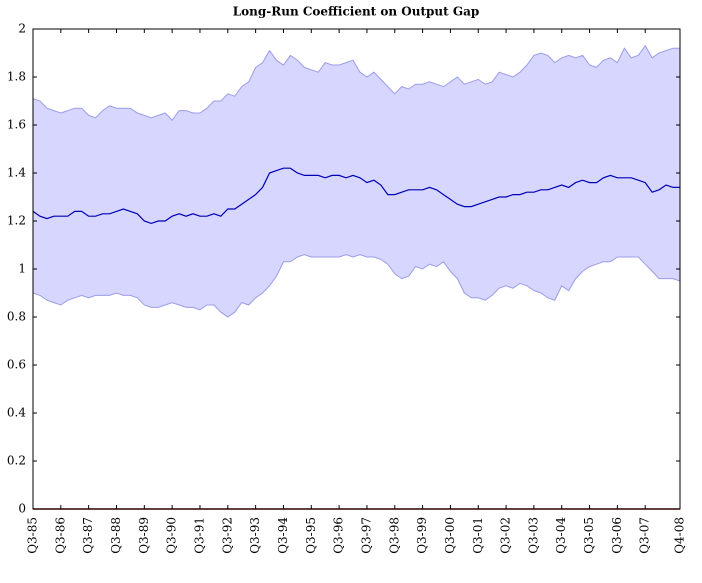 Image resolution: width=702 pixels, height=583 pixels. I want to click on y-tick-label: 1.6, so click(16, 125).